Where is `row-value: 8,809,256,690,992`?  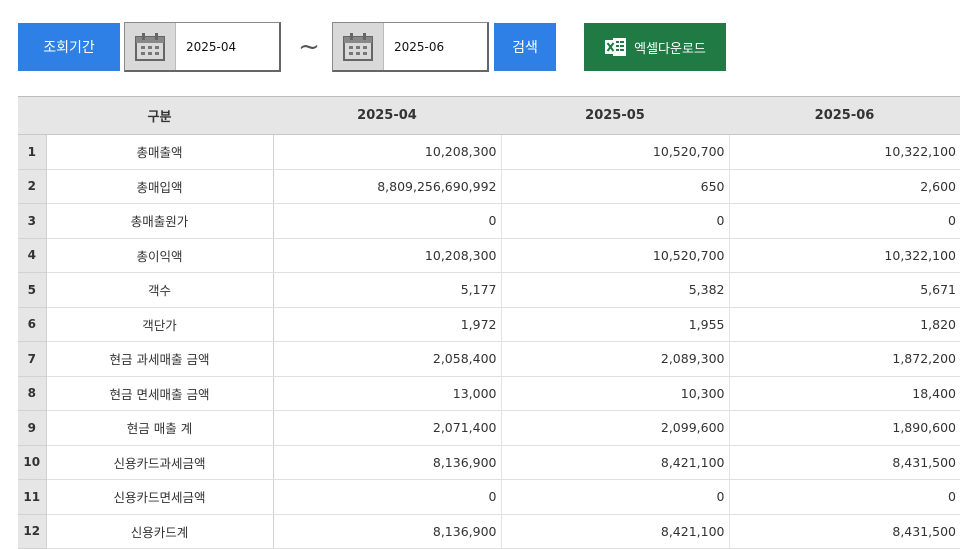
row-value: 8,809,256,690,992 is located at coordinates (387, 186).